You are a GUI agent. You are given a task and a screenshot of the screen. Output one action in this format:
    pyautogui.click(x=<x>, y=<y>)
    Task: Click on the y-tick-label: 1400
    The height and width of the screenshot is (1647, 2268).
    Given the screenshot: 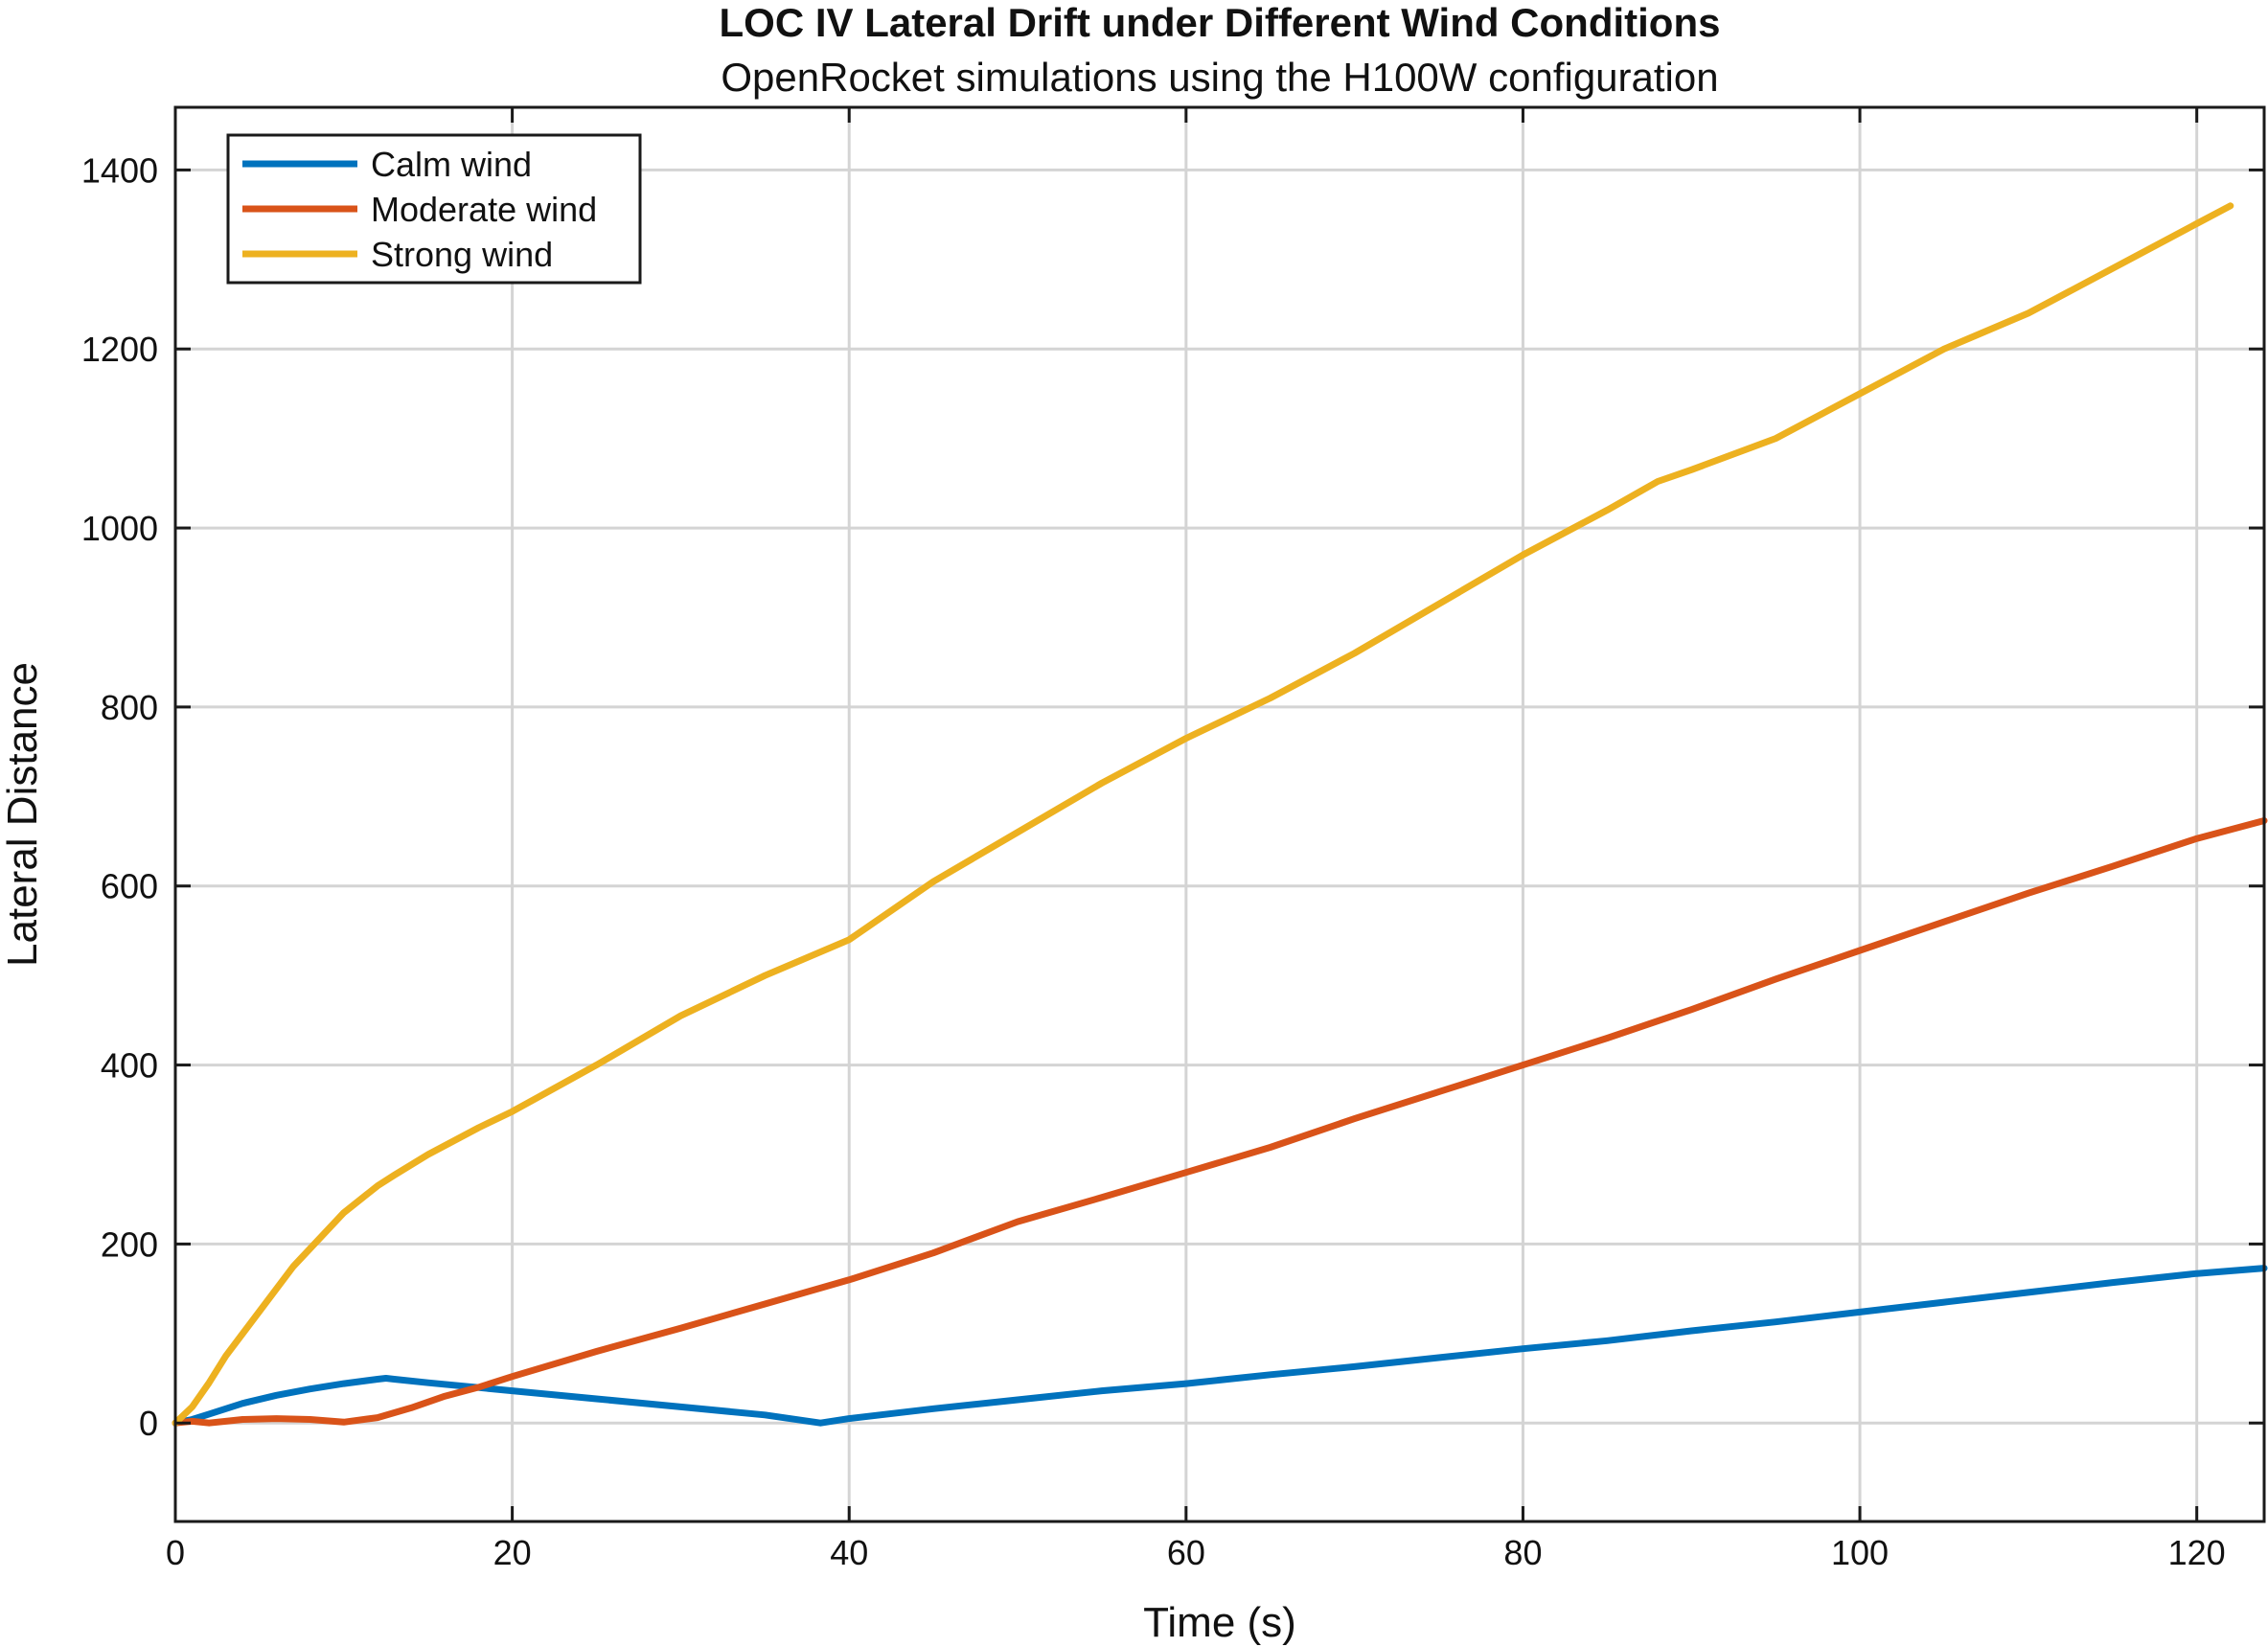 What is the action you would take?
    pyautogui.click(x=119, y=170)
    